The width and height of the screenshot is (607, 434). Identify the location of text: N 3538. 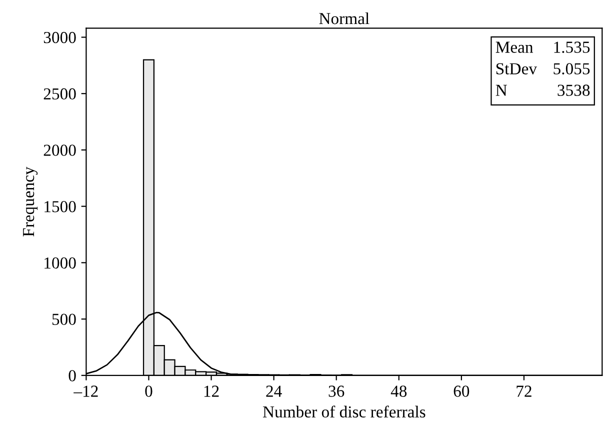
(543, 90).